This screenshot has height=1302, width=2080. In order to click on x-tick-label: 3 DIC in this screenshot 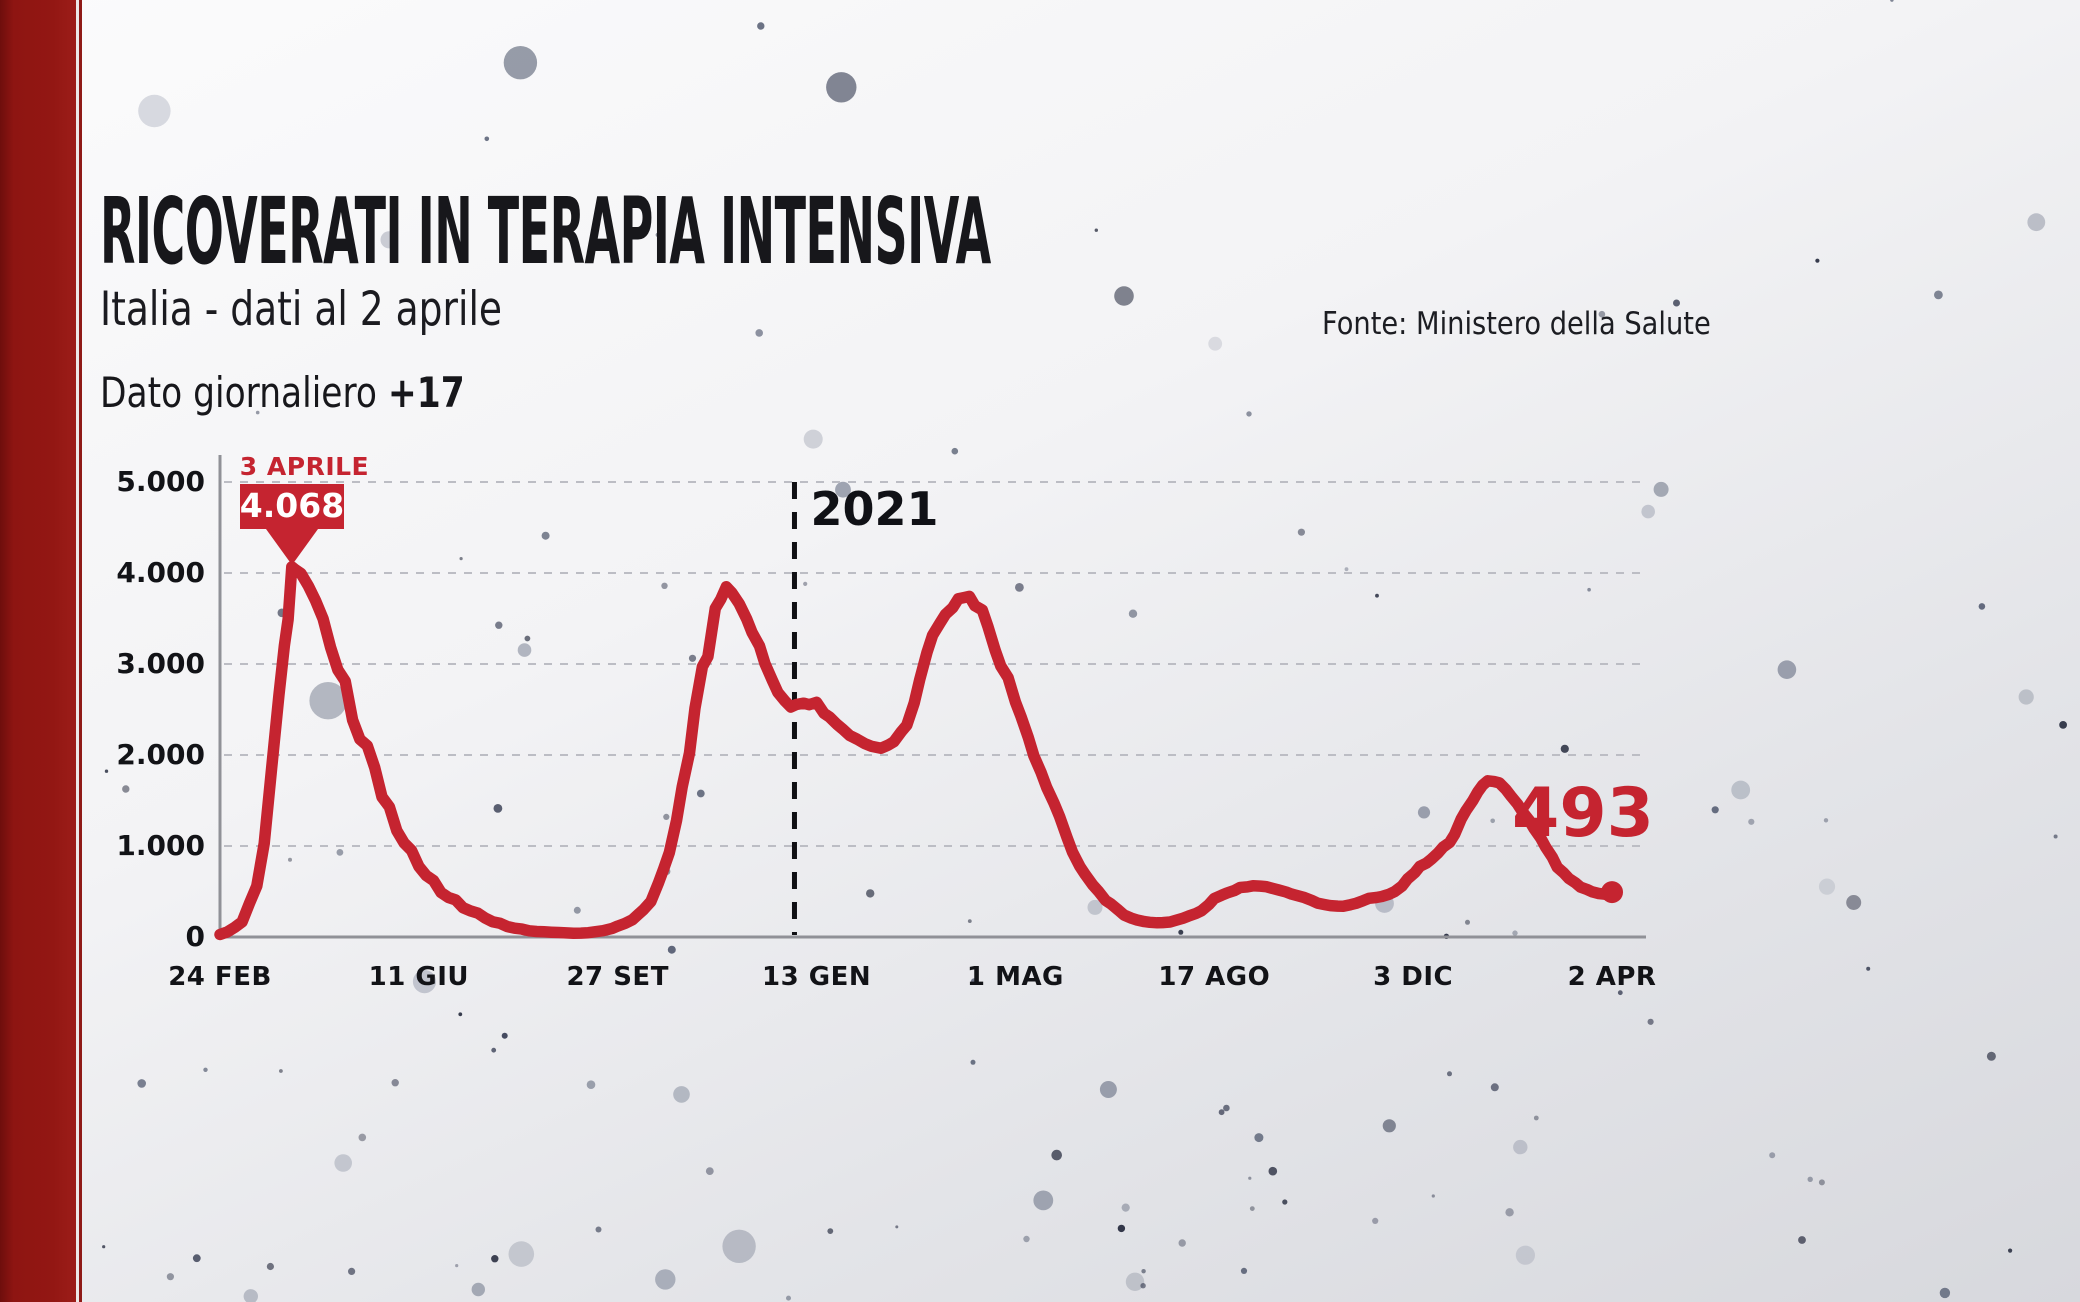, I will do `click(1413, 977)`.